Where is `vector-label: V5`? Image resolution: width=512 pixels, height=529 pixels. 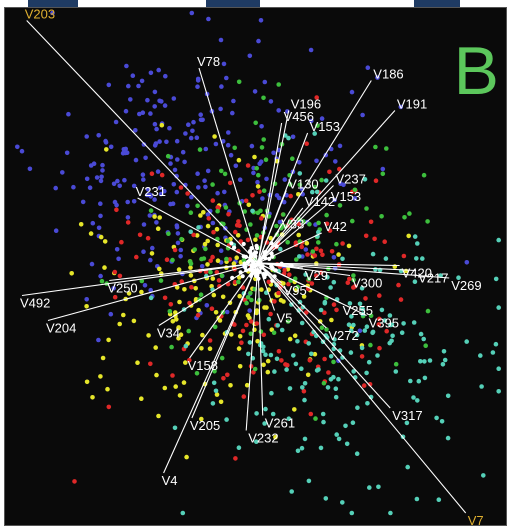
vector-label: V5 is located at coordinates (285, 318).